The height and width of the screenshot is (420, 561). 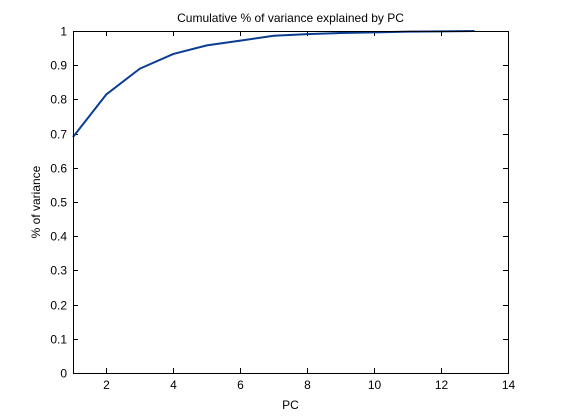 I want to click on x-tick-label: 10, so click(x=375, y=385).